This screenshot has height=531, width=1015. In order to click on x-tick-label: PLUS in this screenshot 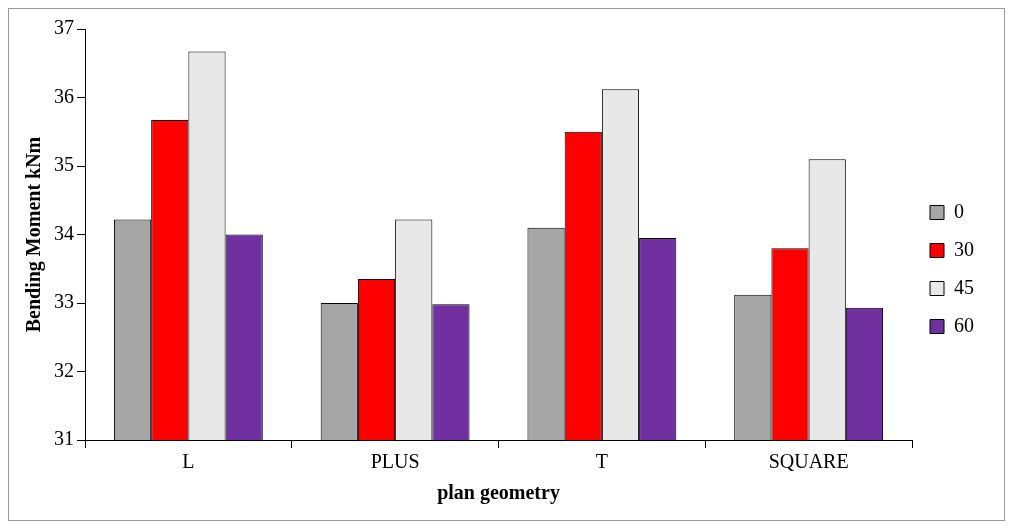, I will do `click(395, 461)`.